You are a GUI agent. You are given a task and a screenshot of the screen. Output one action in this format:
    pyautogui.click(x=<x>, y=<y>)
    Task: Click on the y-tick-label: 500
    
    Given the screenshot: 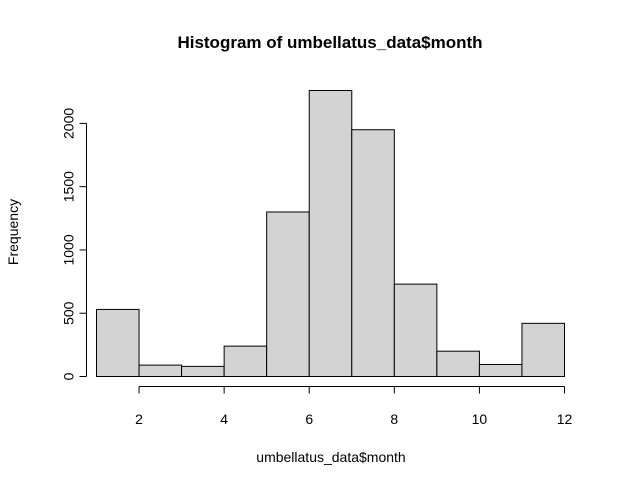 What is the action you would take?
    pyautogui.click(x=69, y=313)
    